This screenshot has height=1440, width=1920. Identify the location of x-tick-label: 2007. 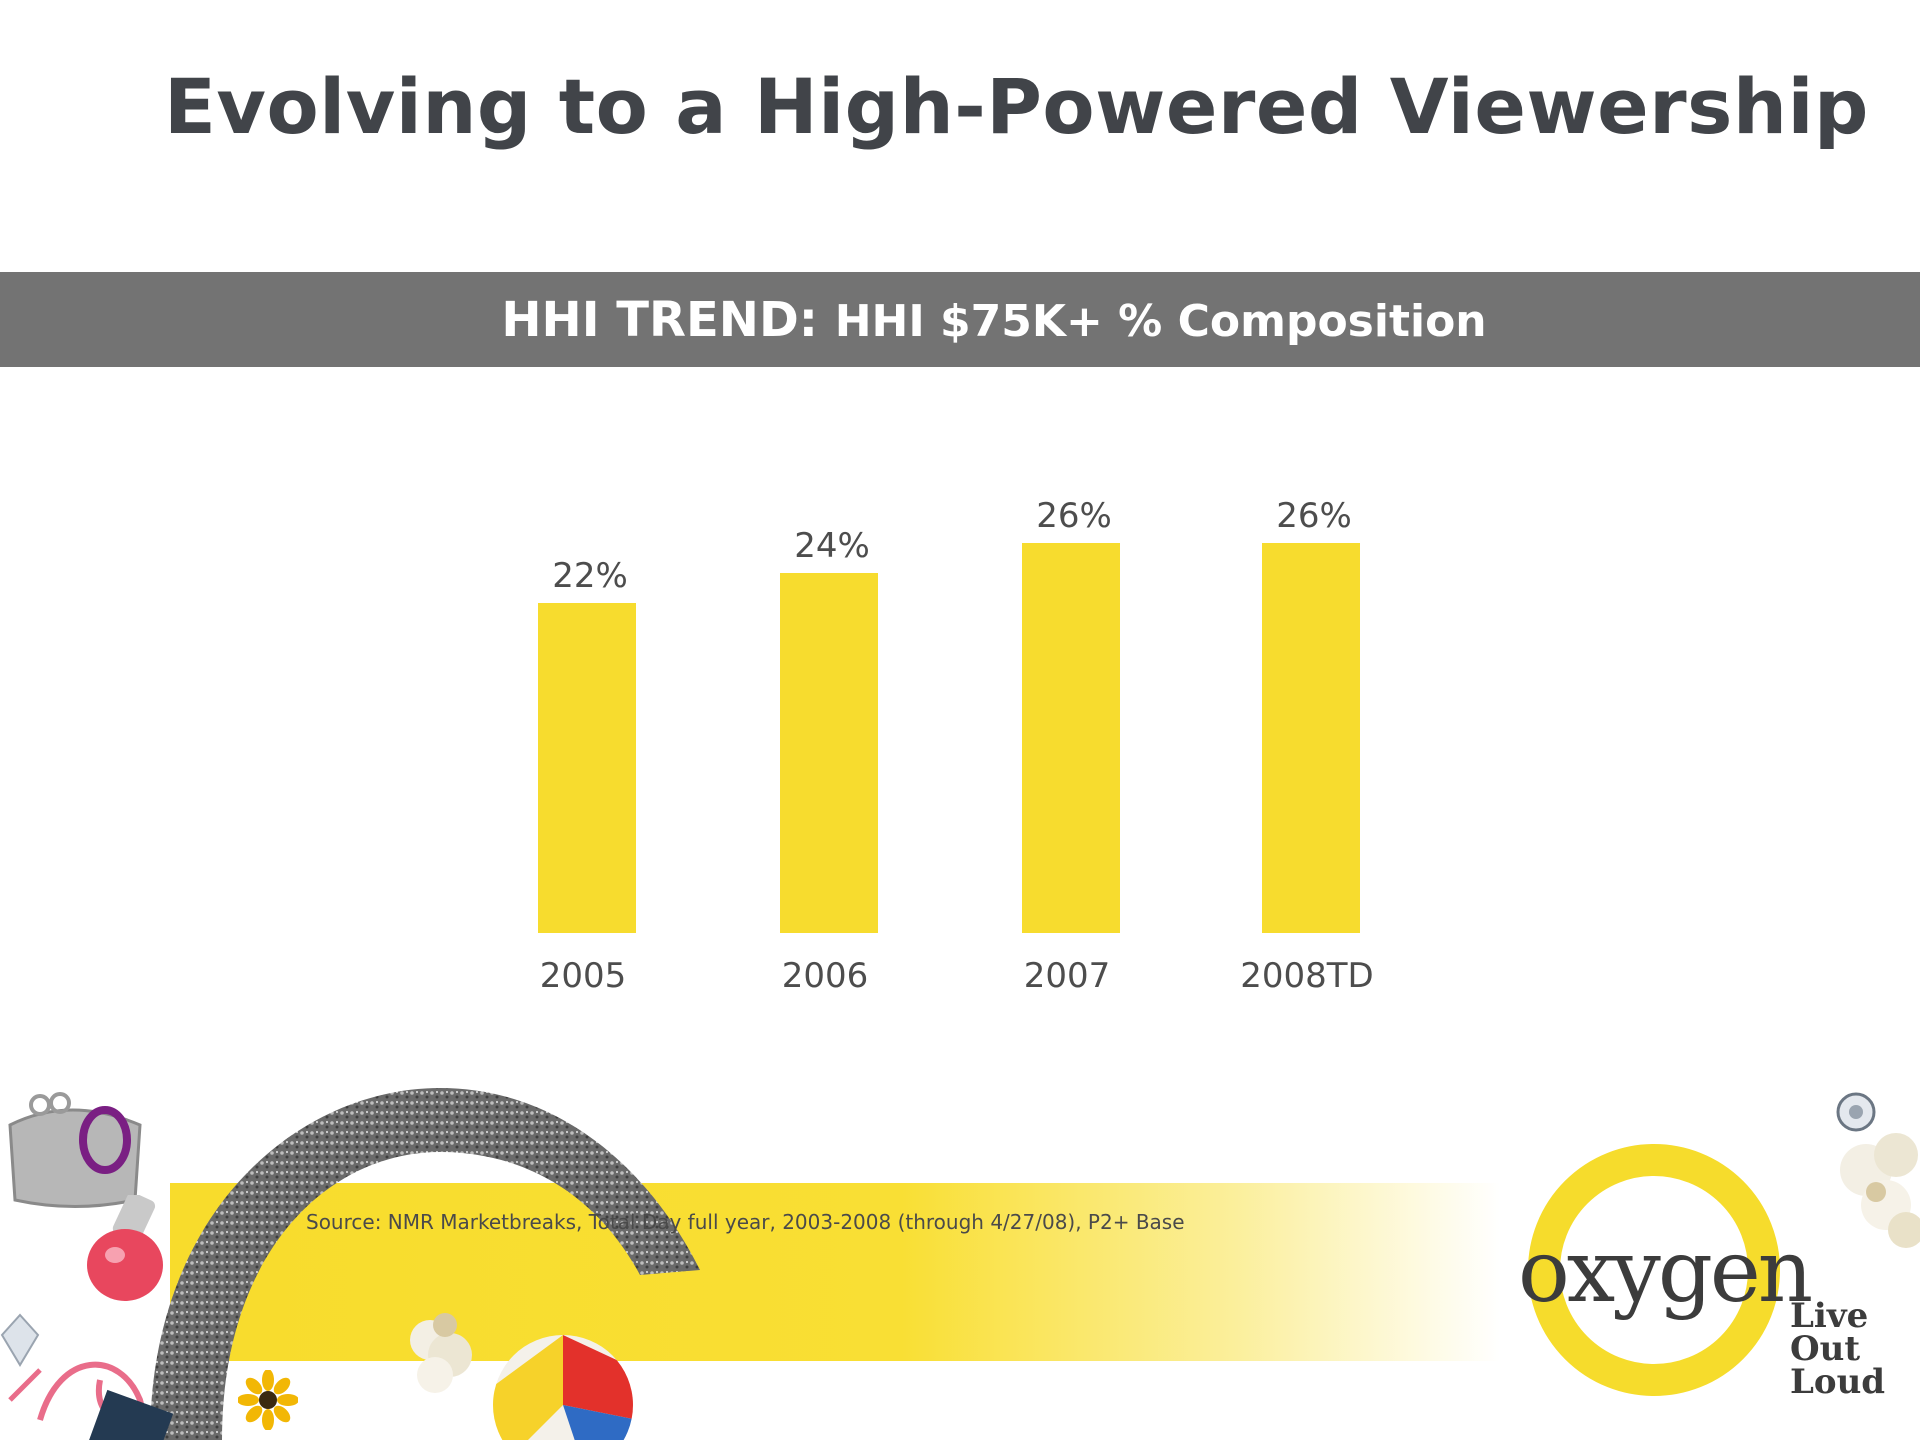
(1067, 976).